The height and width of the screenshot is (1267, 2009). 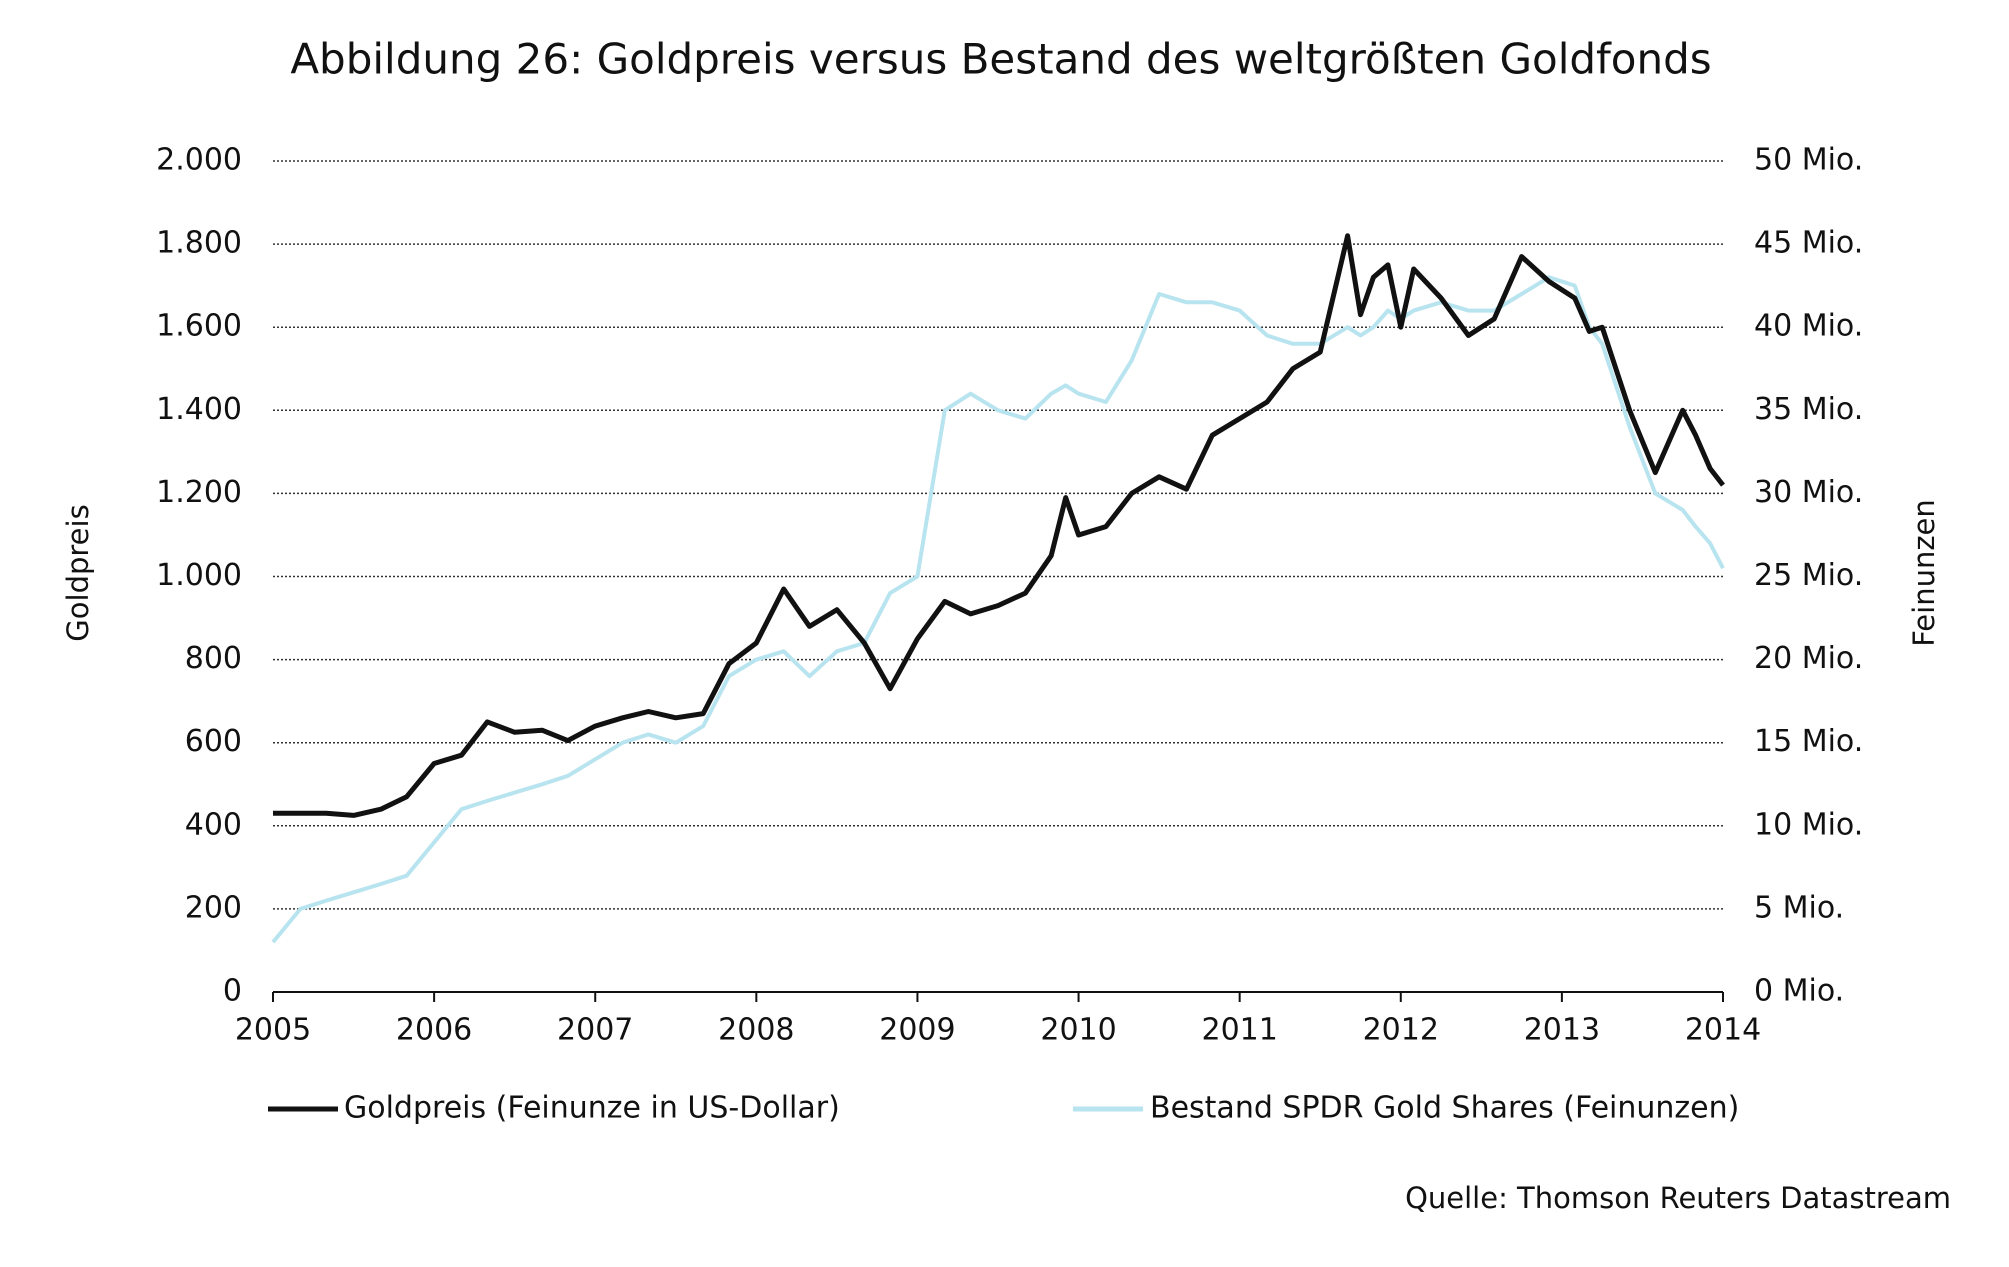 What do you see at coordinates (1723, 1030) in the screenshot?
I see `x-tick-label: 2014` at bounding box center [1723, 1030].